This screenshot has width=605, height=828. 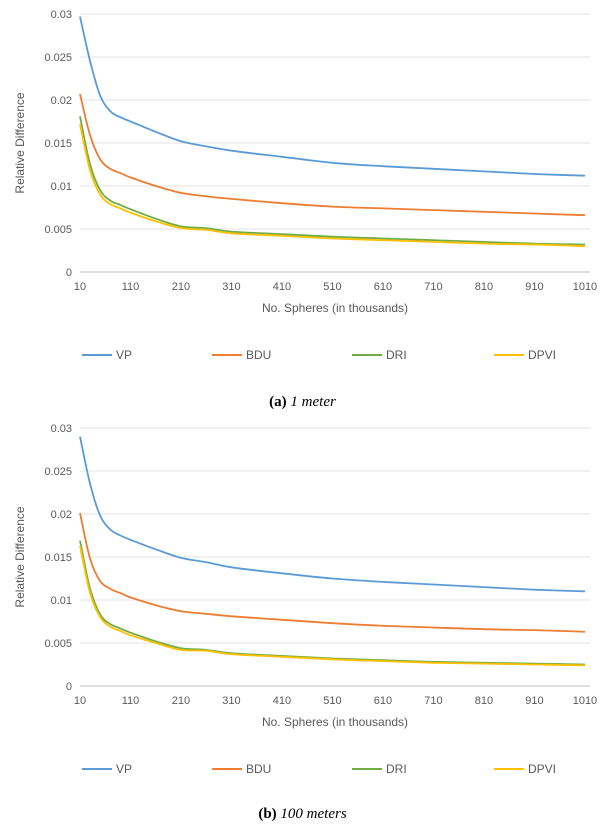 What do you see at coordinates (278, 402) in the screenshot?
I see `caption-a-label: (a)` at bounding box center [278, 402].